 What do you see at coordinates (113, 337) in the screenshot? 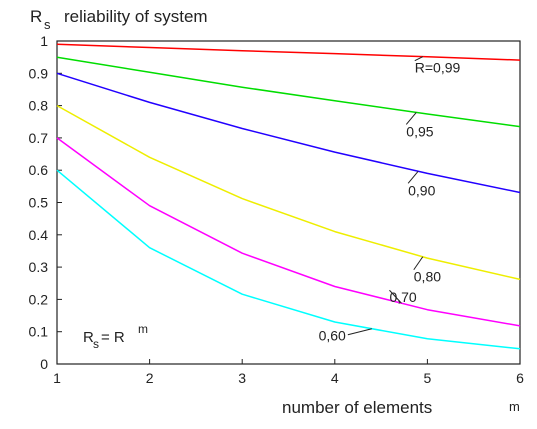
I see `formula-rhs: = R` at bounding box center [113, 337].